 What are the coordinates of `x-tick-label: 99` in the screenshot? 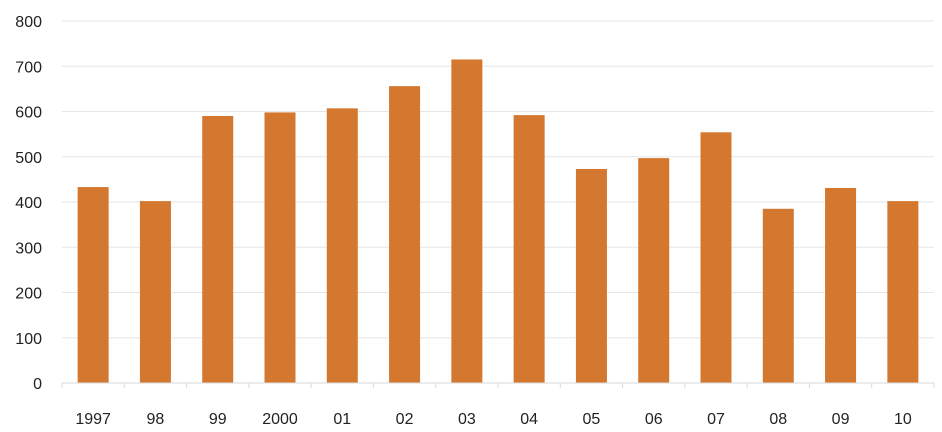 It's located at (218, 419).